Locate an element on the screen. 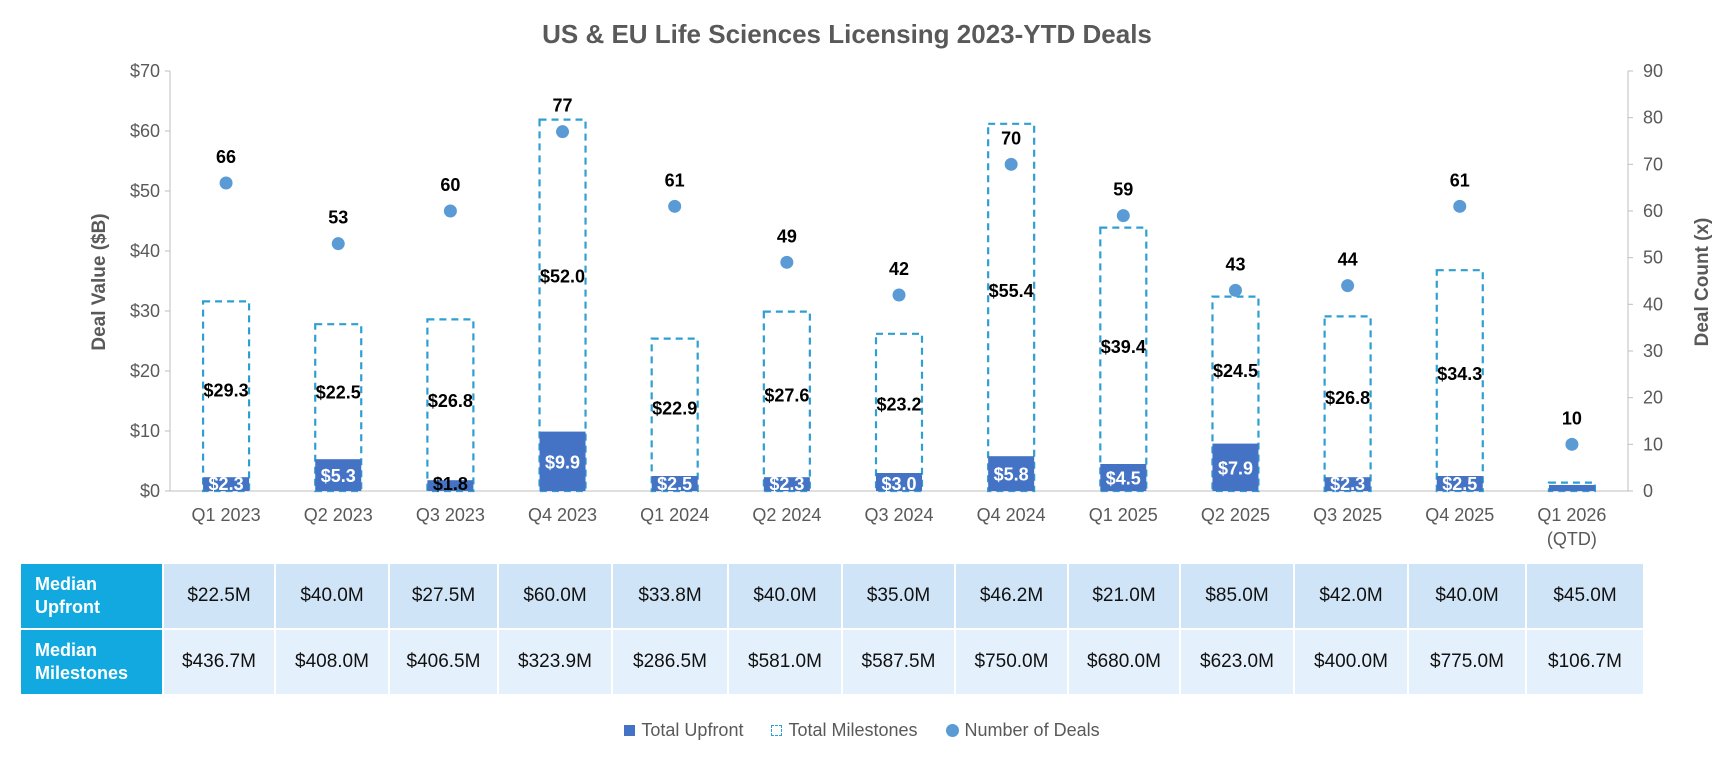 The width and height of the screenshot is (1724, 758). data-label-upfront: $1.8 is located at coordinates (450, 484).